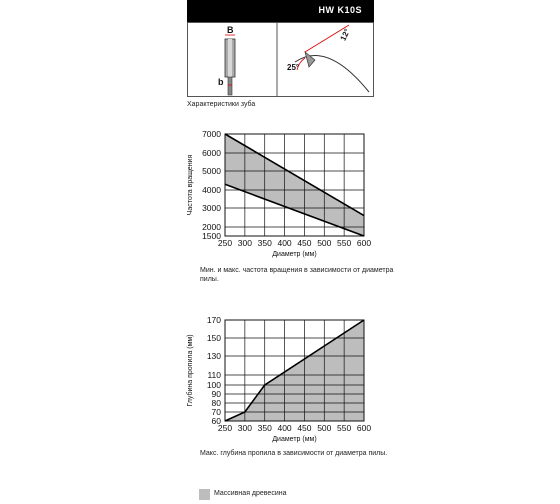  What do you see at coordinates (214, 385) in the screenshot?
I see `y-tick-label: 100` at bounding box center [214, 385].